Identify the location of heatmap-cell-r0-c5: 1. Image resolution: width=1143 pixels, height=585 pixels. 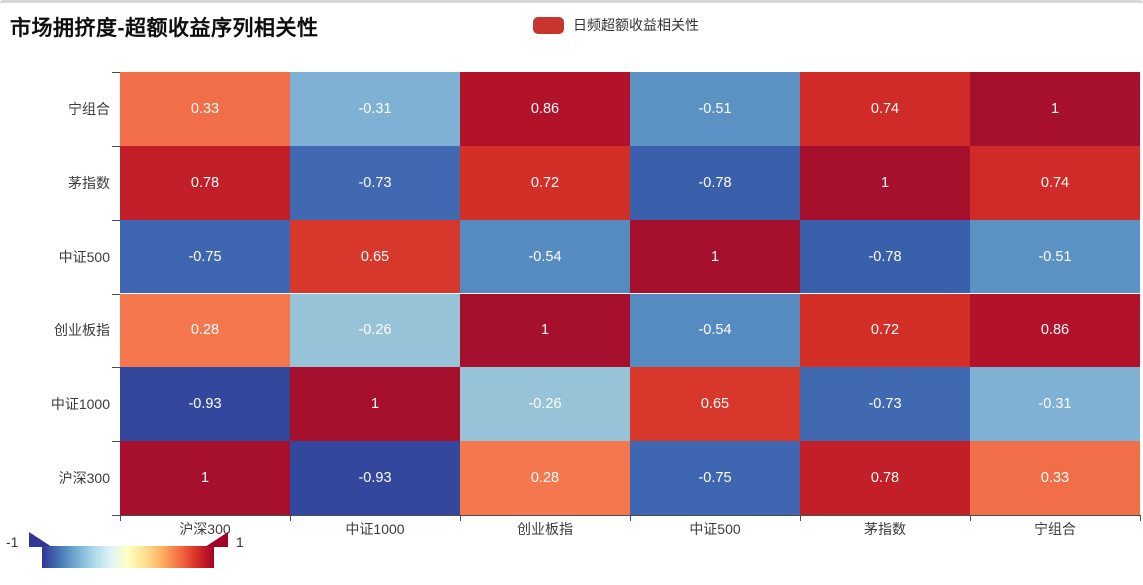
(1055, 109).